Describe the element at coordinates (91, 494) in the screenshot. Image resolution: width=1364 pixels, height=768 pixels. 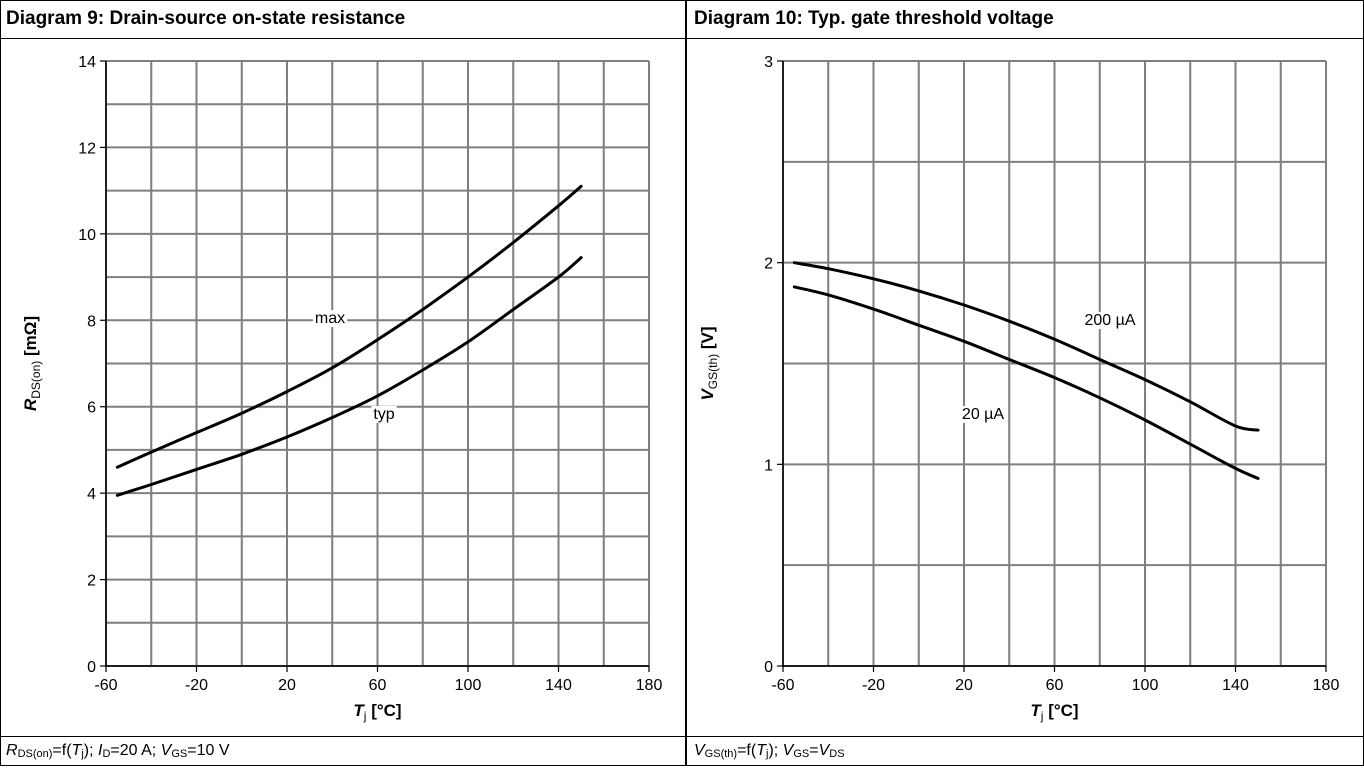
I see `y-tick-label: 4` at that location.